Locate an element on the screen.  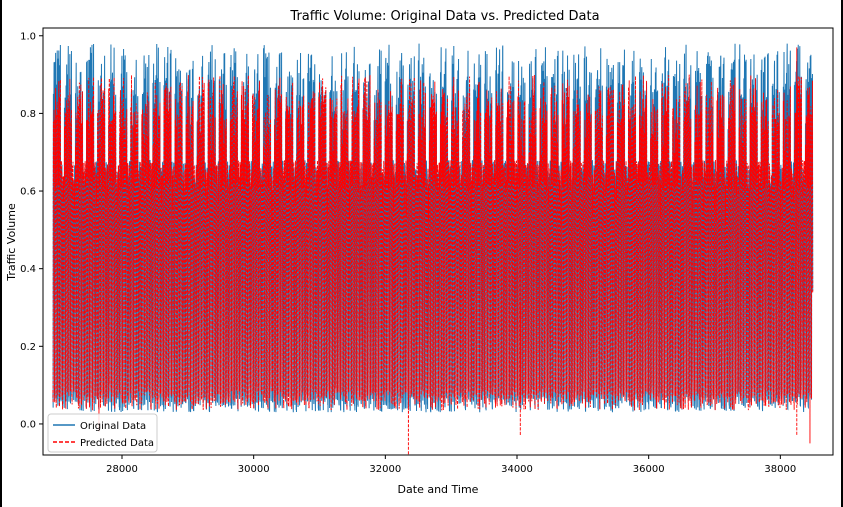
x-tick-label: 30000 is located at coordinates (254, 469).